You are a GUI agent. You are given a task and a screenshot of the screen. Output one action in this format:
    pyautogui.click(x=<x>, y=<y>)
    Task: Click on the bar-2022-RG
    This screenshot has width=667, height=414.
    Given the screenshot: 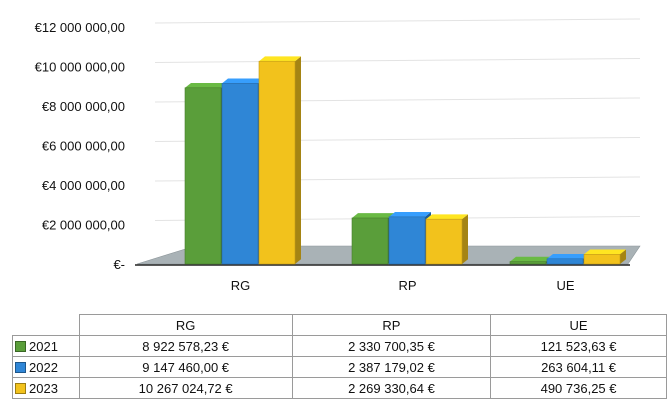 What is the action you would take?
    pyautogui.click(x=240, y=174)
    